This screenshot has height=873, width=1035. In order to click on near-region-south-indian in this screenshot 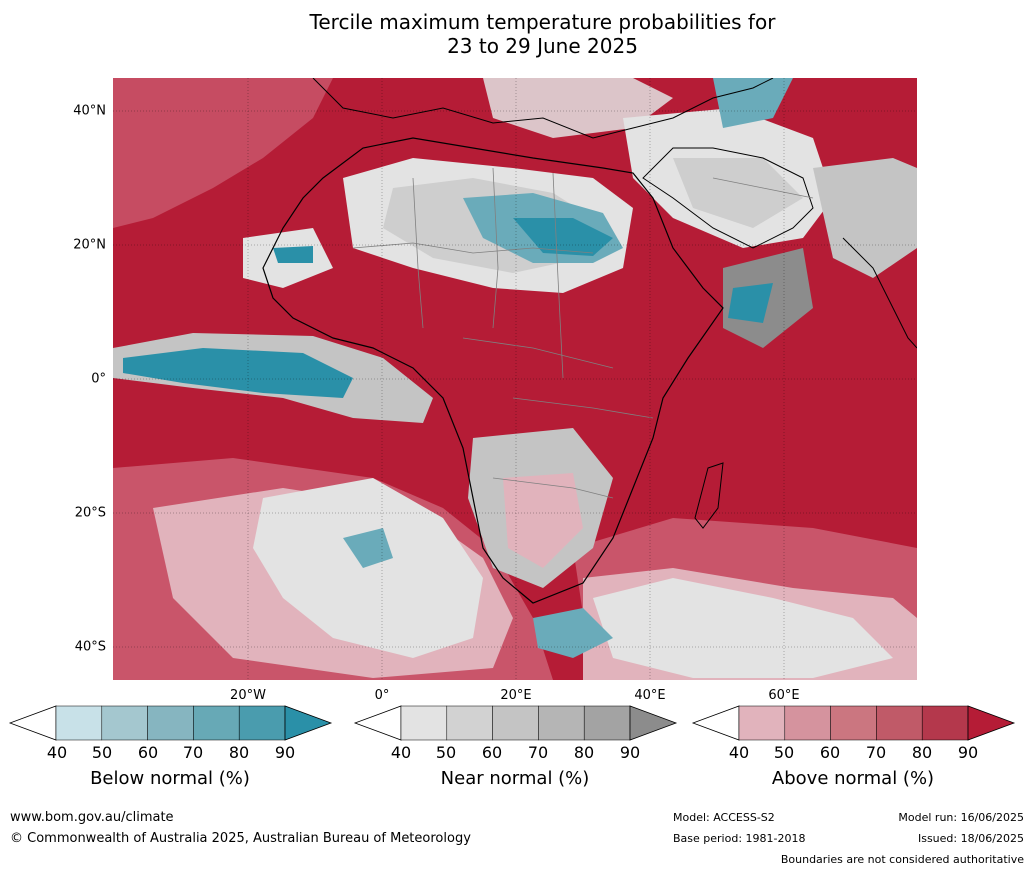, I will do `click(743, 628)`.